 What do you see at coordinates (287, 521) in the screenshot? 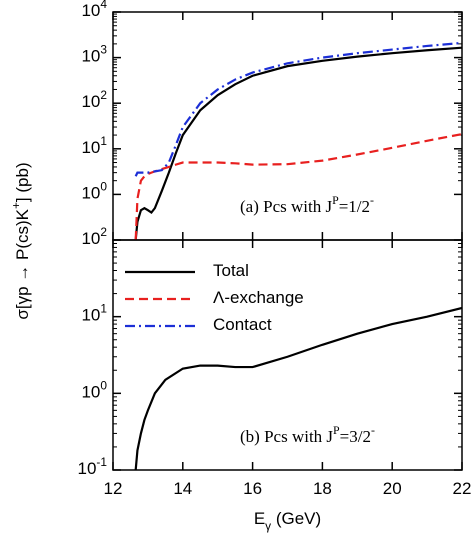
I see `x-axis-label: Eγ (GeV)` at bounding box center [287, 521].